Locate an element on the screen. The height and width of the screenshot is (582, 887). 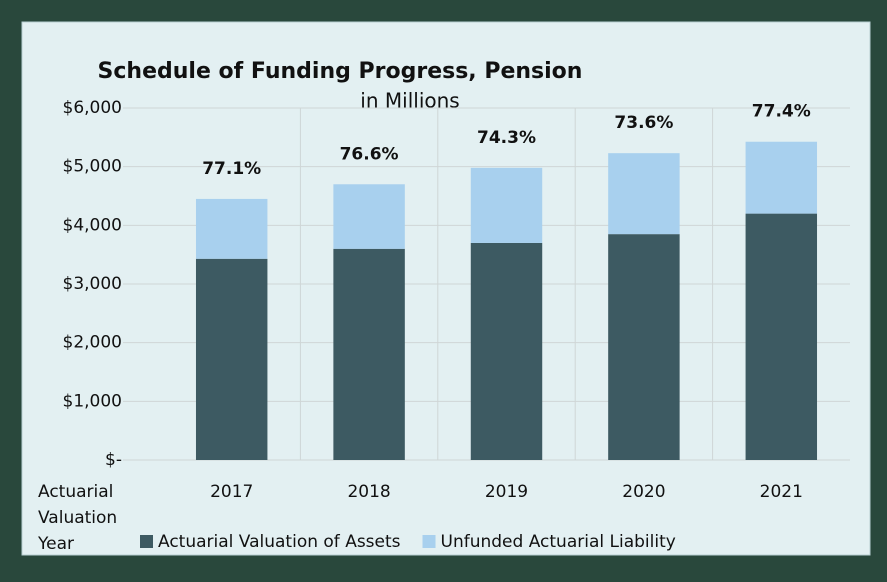
x-tick-label: 2017 is located at coordinates (231, 492).